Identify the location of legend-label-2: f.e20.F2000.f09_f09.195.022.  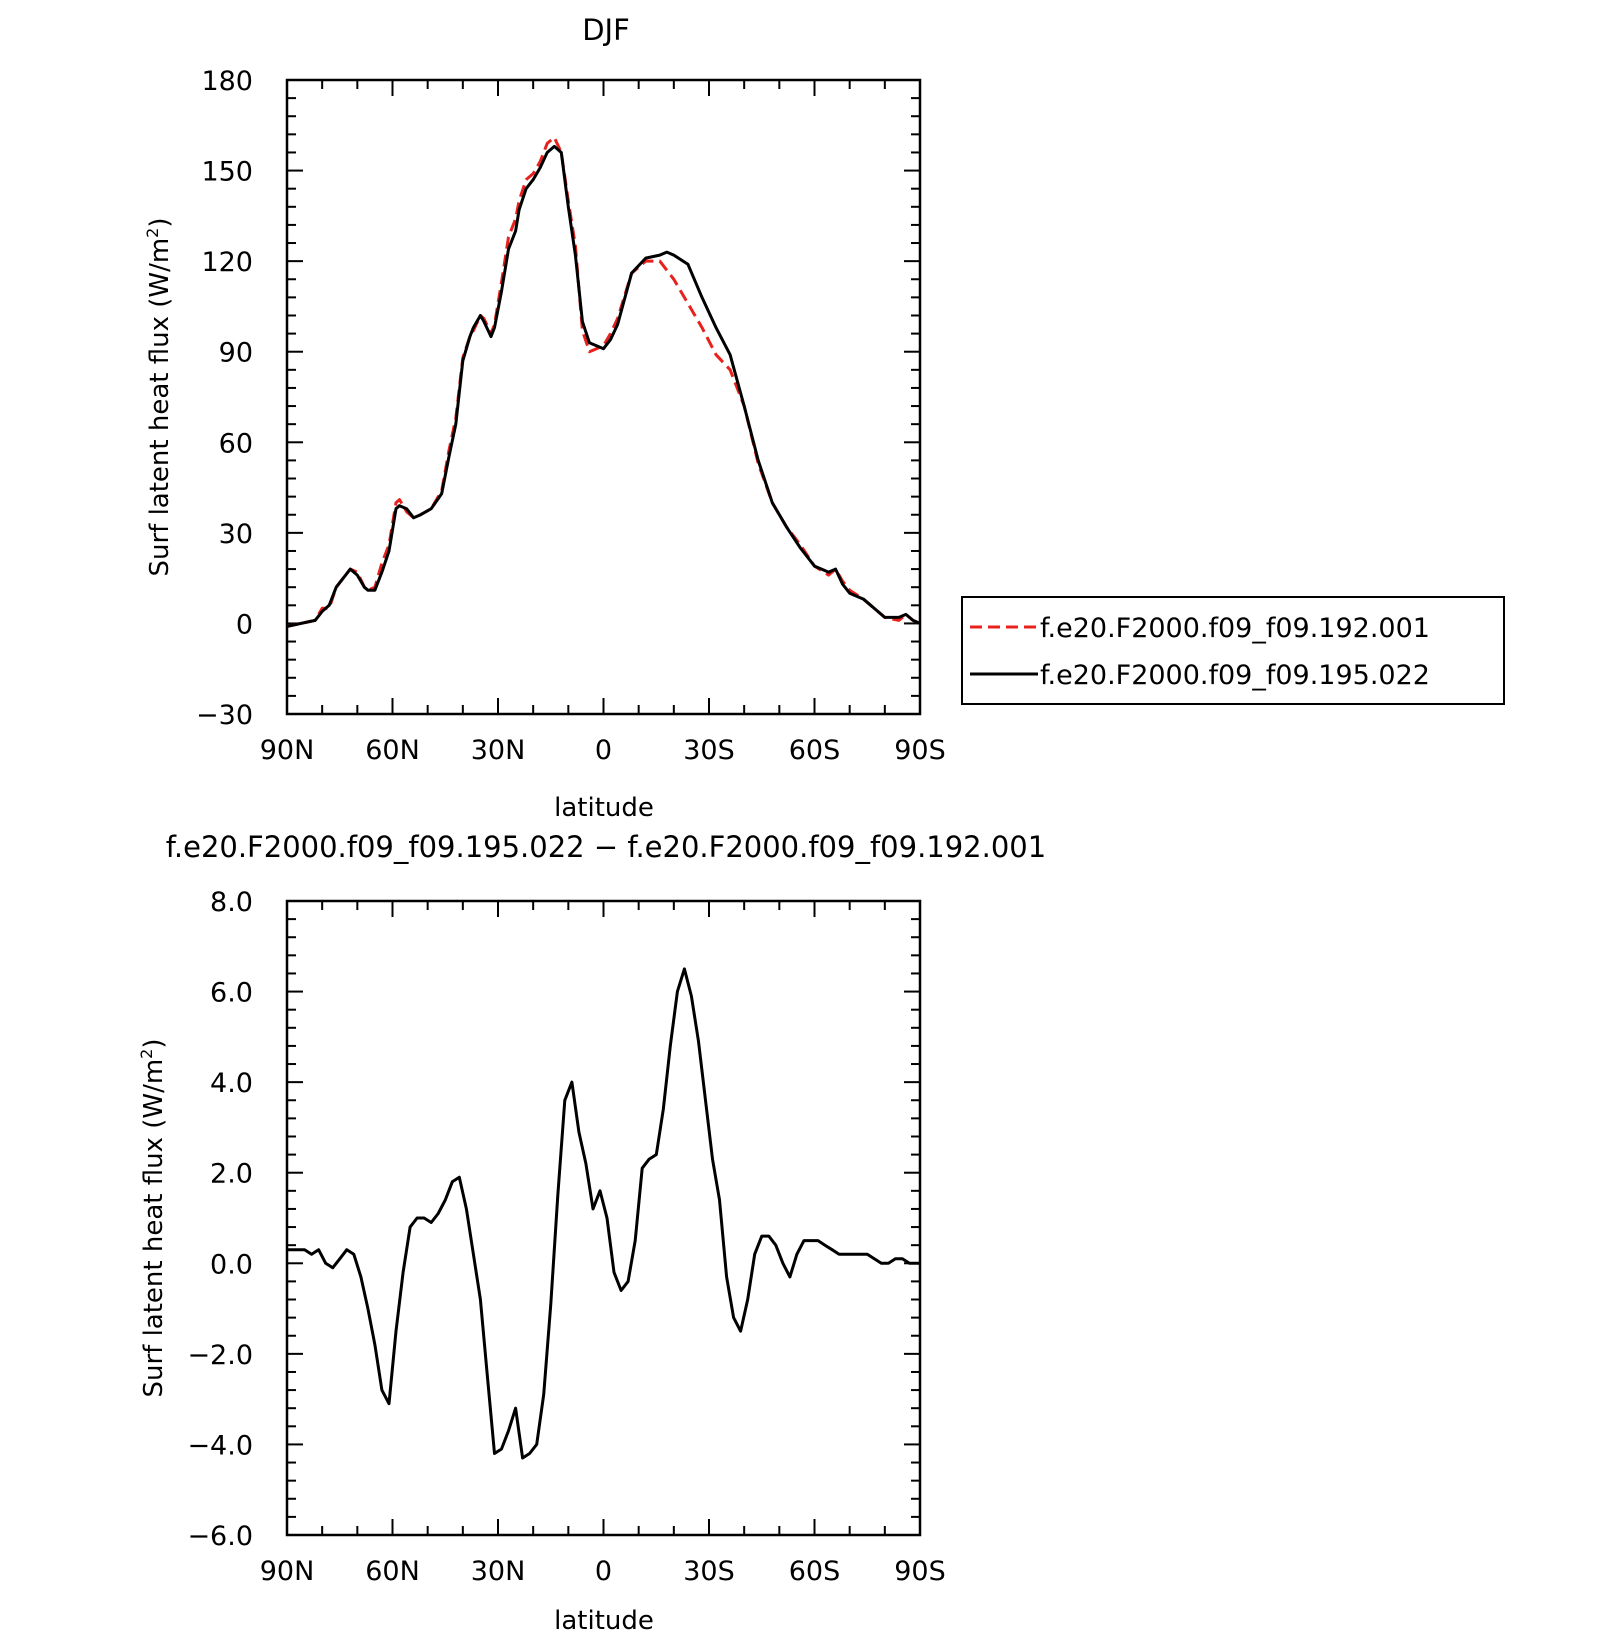
(1235, 675).